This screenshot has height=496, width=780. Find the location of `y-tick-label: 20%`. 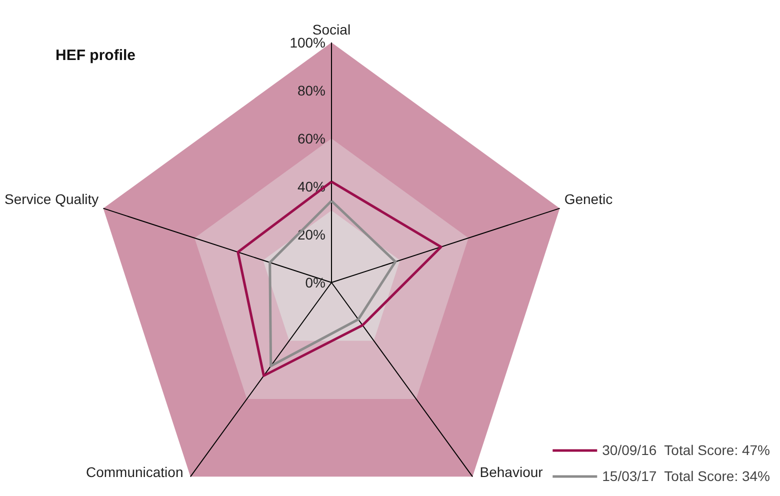

y-tick-label: 20% is located at coordinates (311, 234).